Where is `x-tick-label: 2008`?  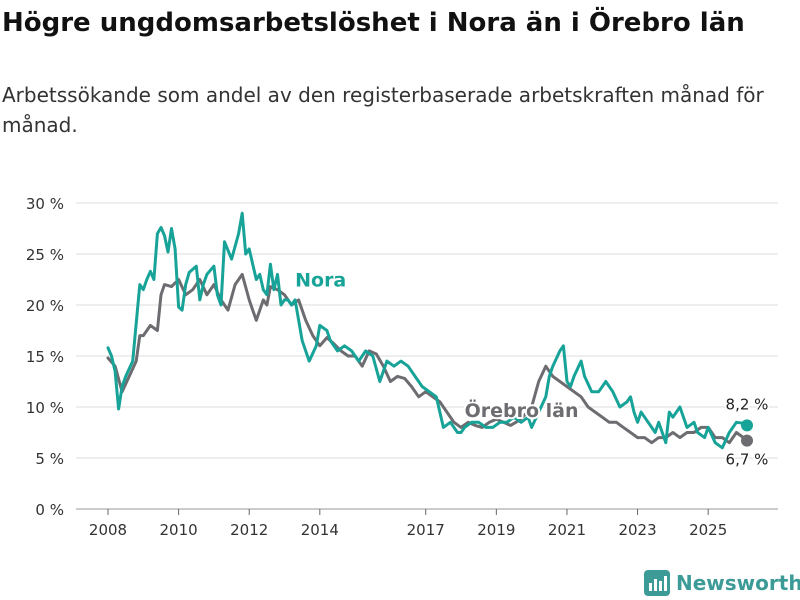
x-tick-label: 2008 is located at coordinates (108, 530).